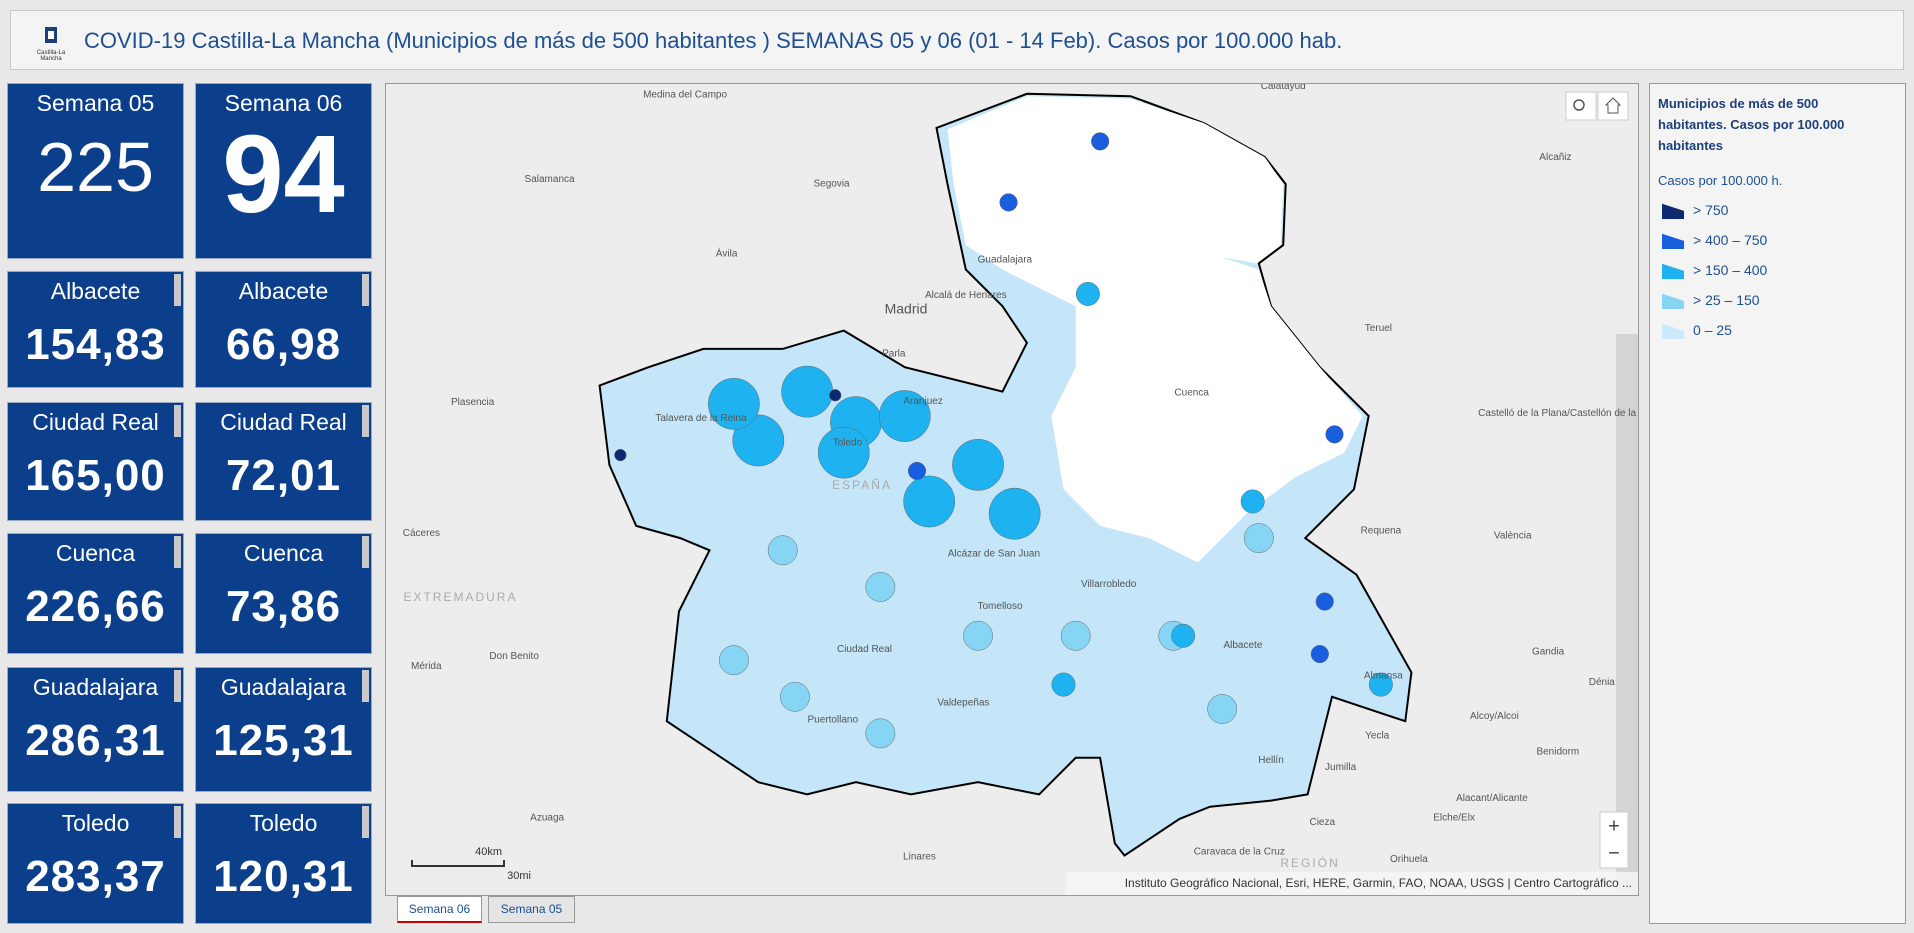 The width and height of the screenshot is (1914, 933). What do you see at coordinates (1614, 826) in the screenshot?
I see `zoom-in: +` at bounding box center [1614, 826].